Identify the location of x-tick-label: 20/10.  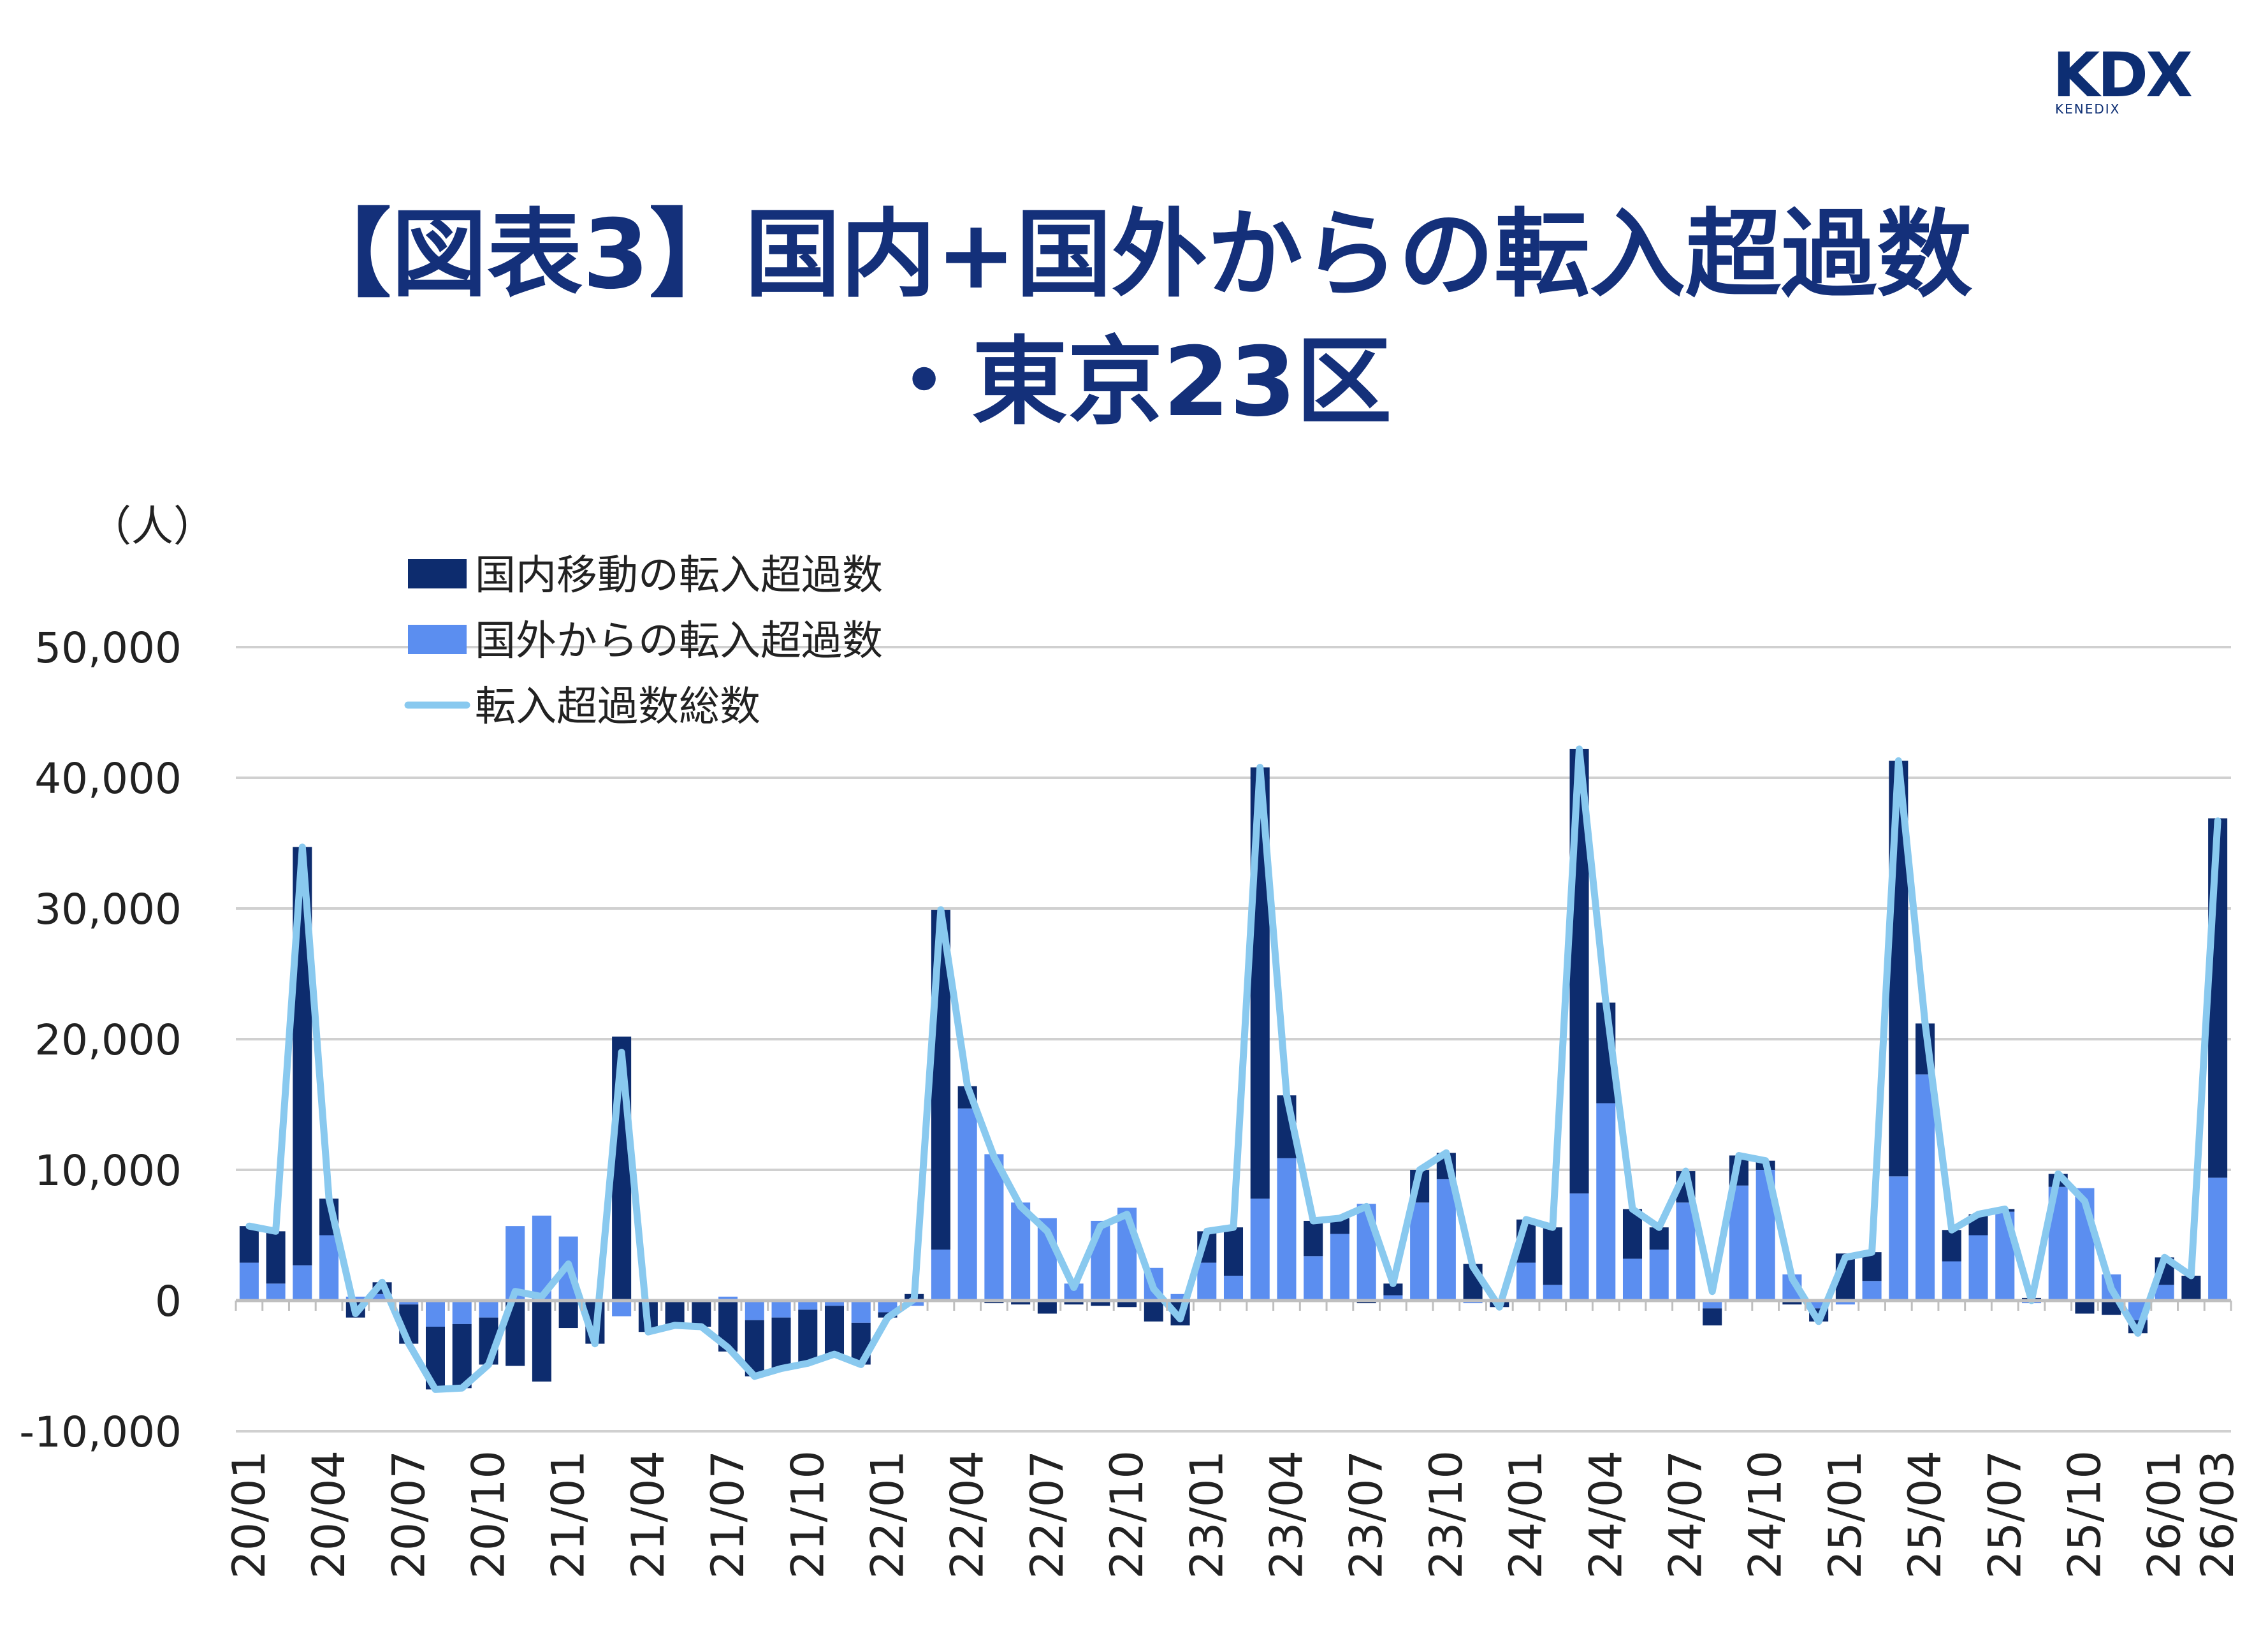
(488, 1515).